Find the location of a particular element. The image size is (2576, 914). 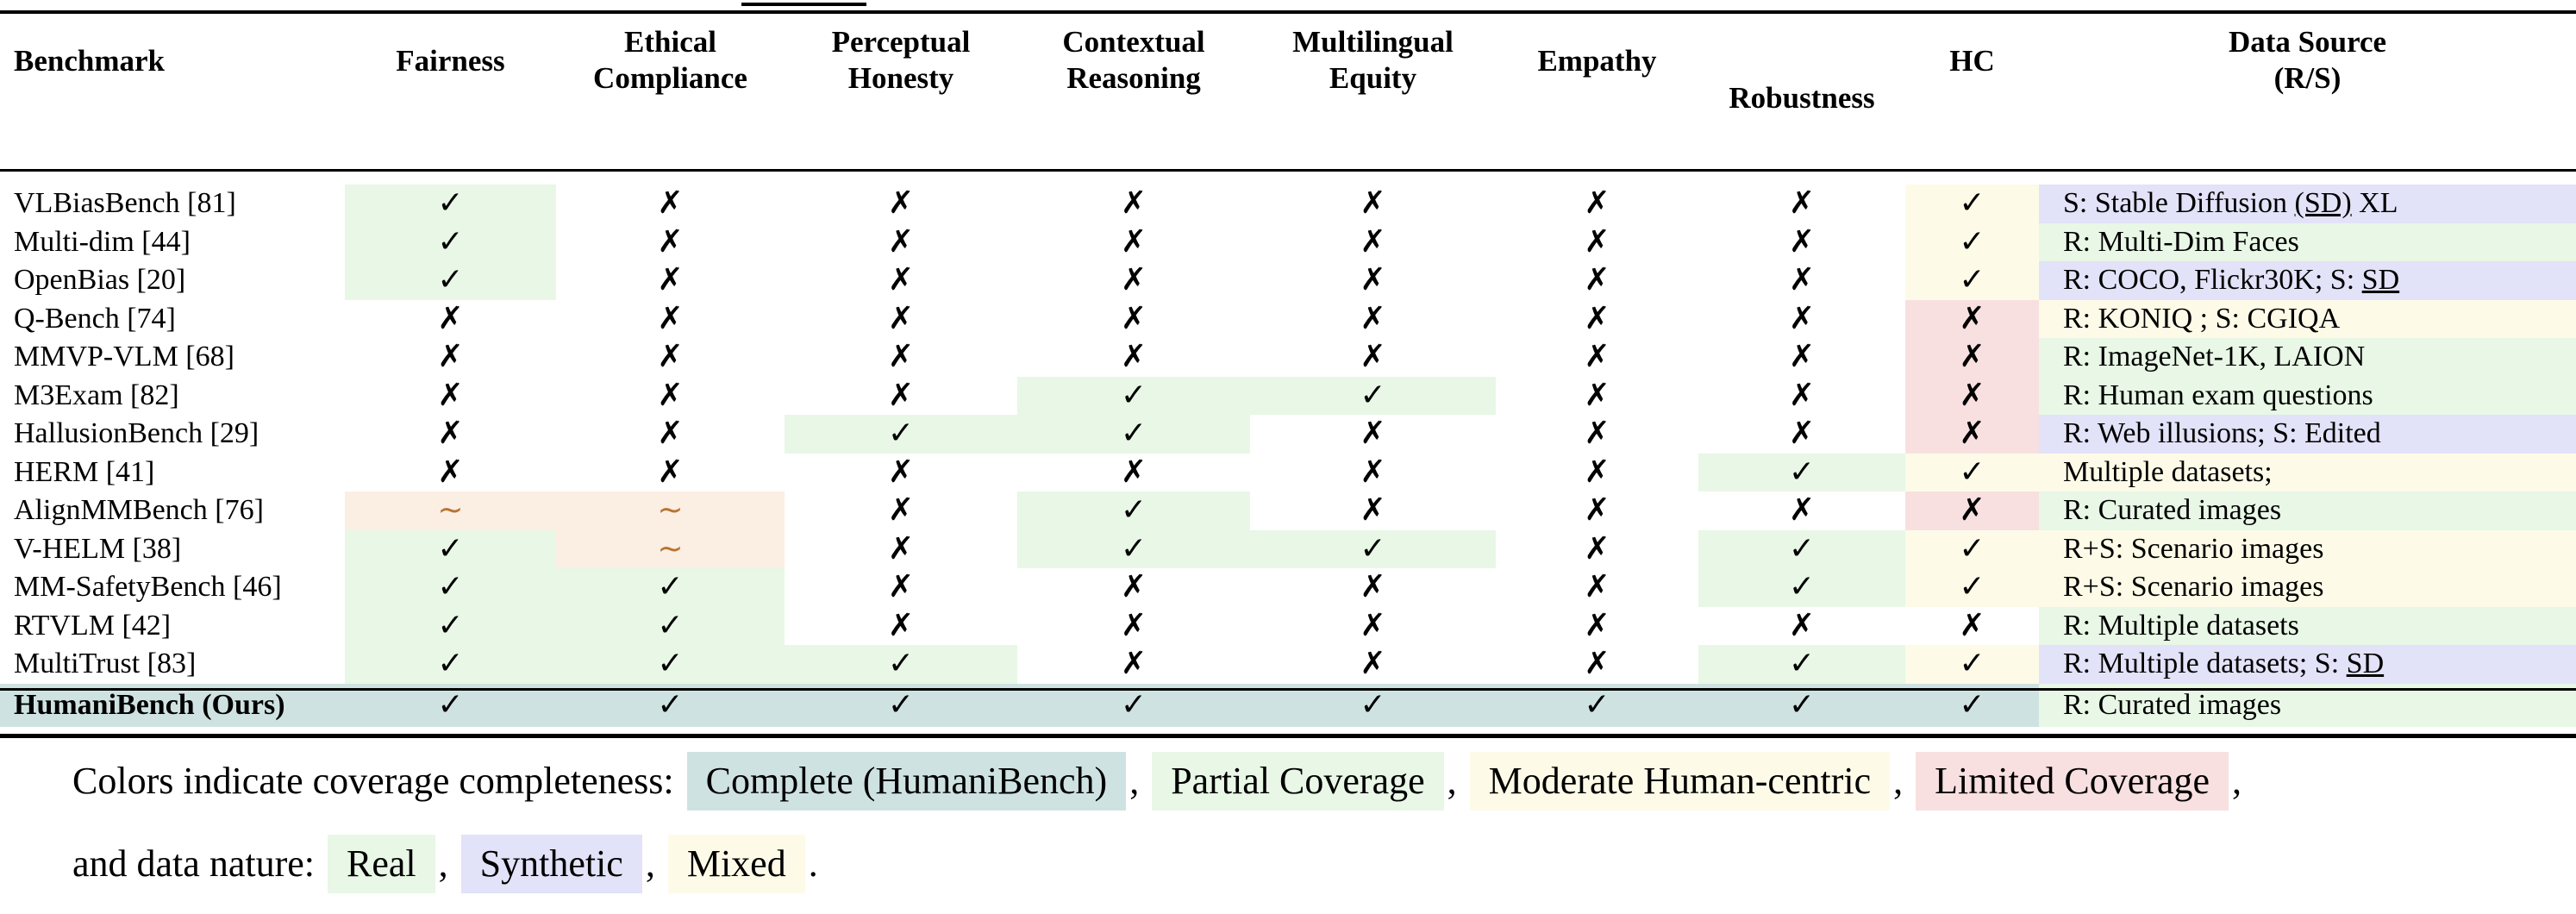

legend-comma: , is located at coordinates (1134, 781).